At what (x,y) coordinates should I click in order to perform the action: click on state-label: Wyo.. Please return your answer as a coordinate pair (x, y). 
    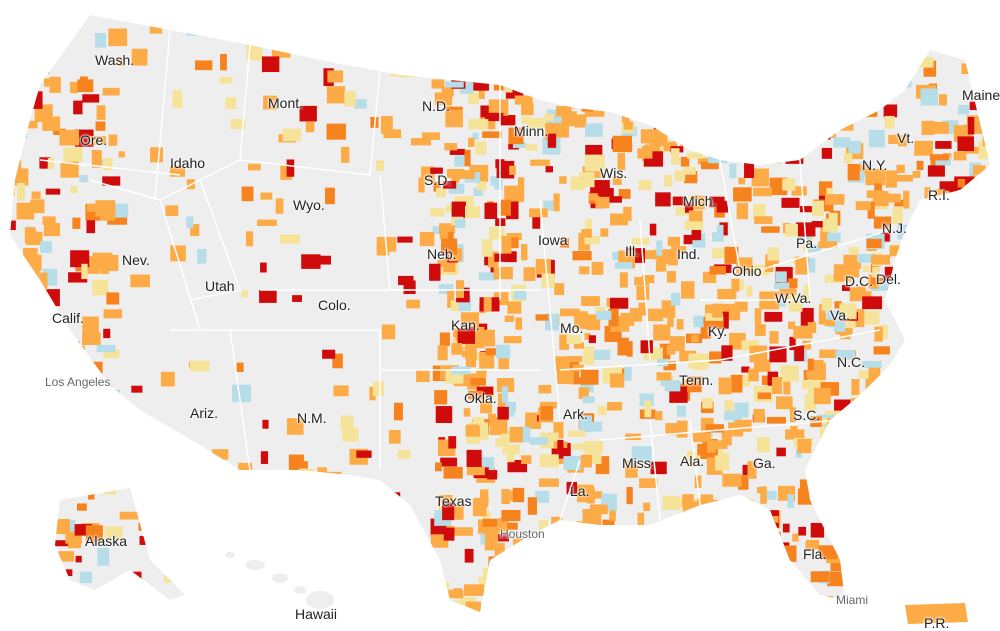
    Looking at the image, I should click on (309, 205).